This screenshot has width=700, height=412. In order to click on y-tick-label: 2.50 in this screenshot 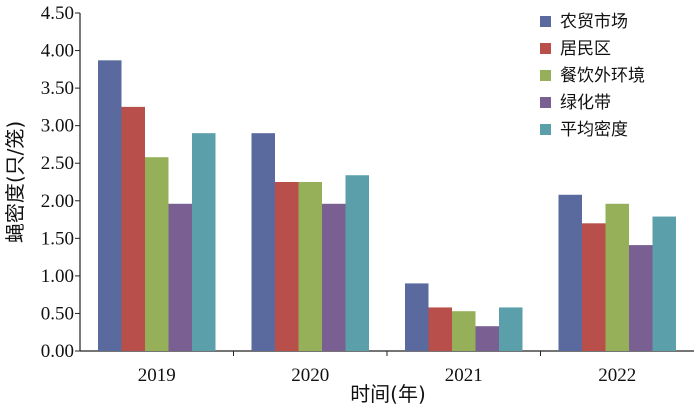, I will do `click(57, 163)`.